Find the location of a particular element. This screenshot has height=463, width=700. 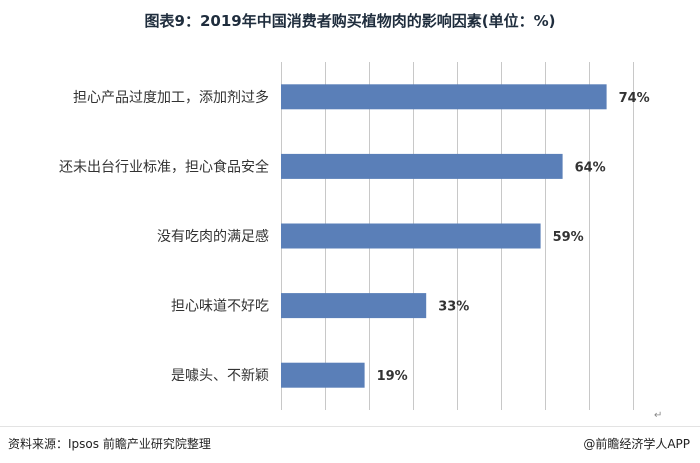

value-label: 59% is located at coordinates (568, 237).